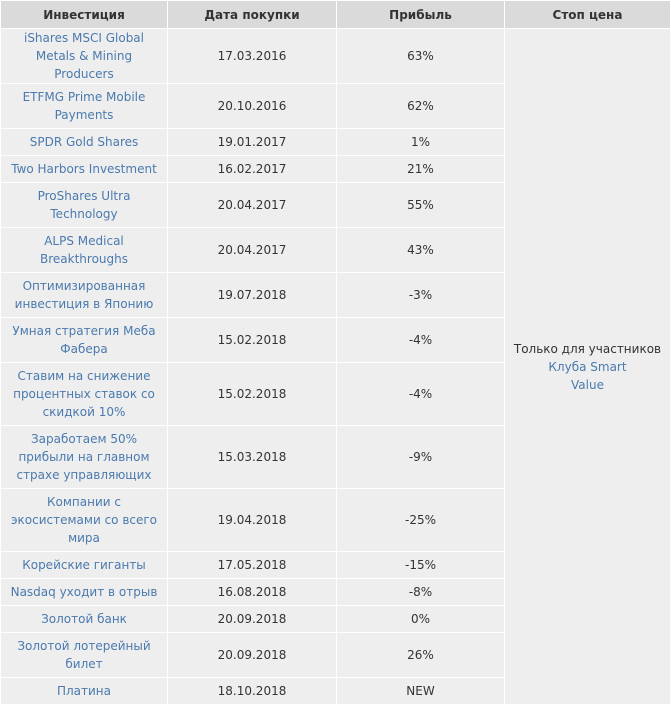  I want to click on header-purchase-date: Дата покупки, so click(252, 14).